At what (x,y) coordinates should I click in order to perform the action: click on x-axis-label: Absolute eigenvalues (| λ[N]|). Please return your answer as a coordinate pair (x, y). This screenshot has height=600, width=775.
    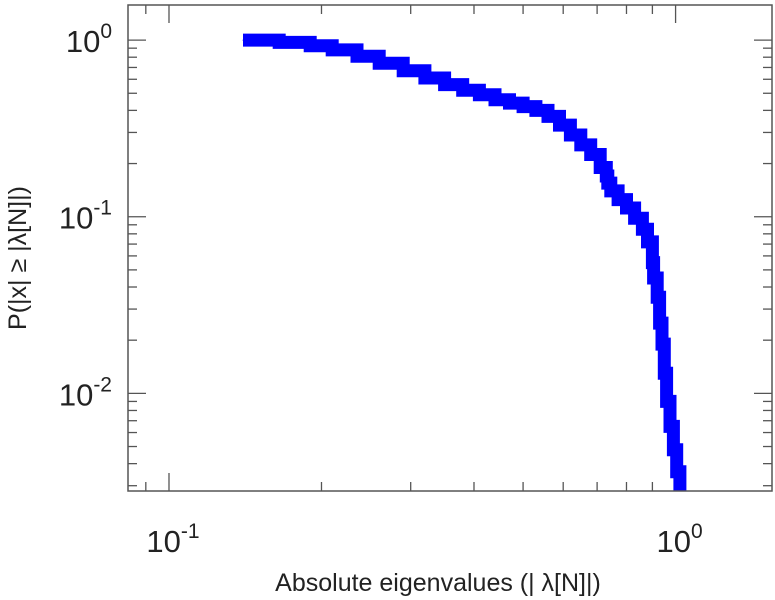
    Looking at the image, I should click on (438, 583).